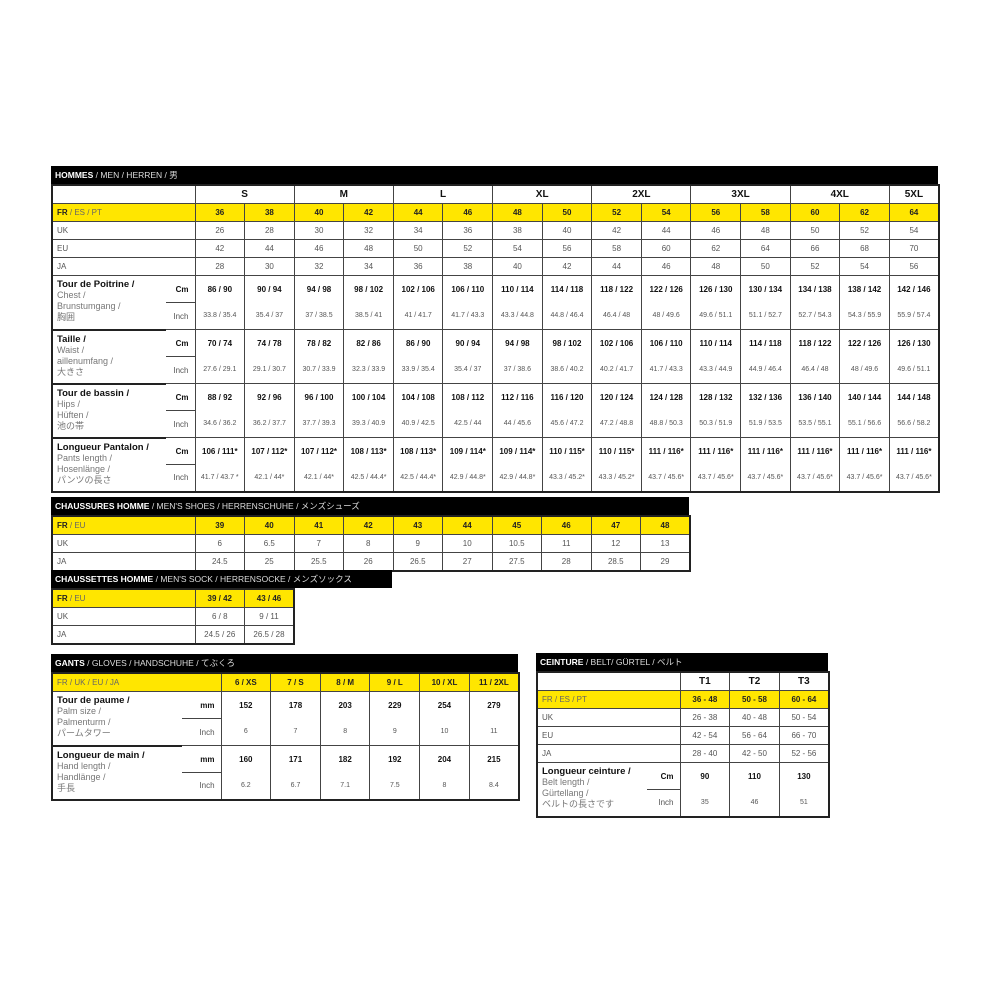 The image size is (1005, 1005). What do you see at coordinates (815, 424) in the screenshot?
I see `measure-inch-cell: 53.5 / 55.1` at bounding box center [815, 424].